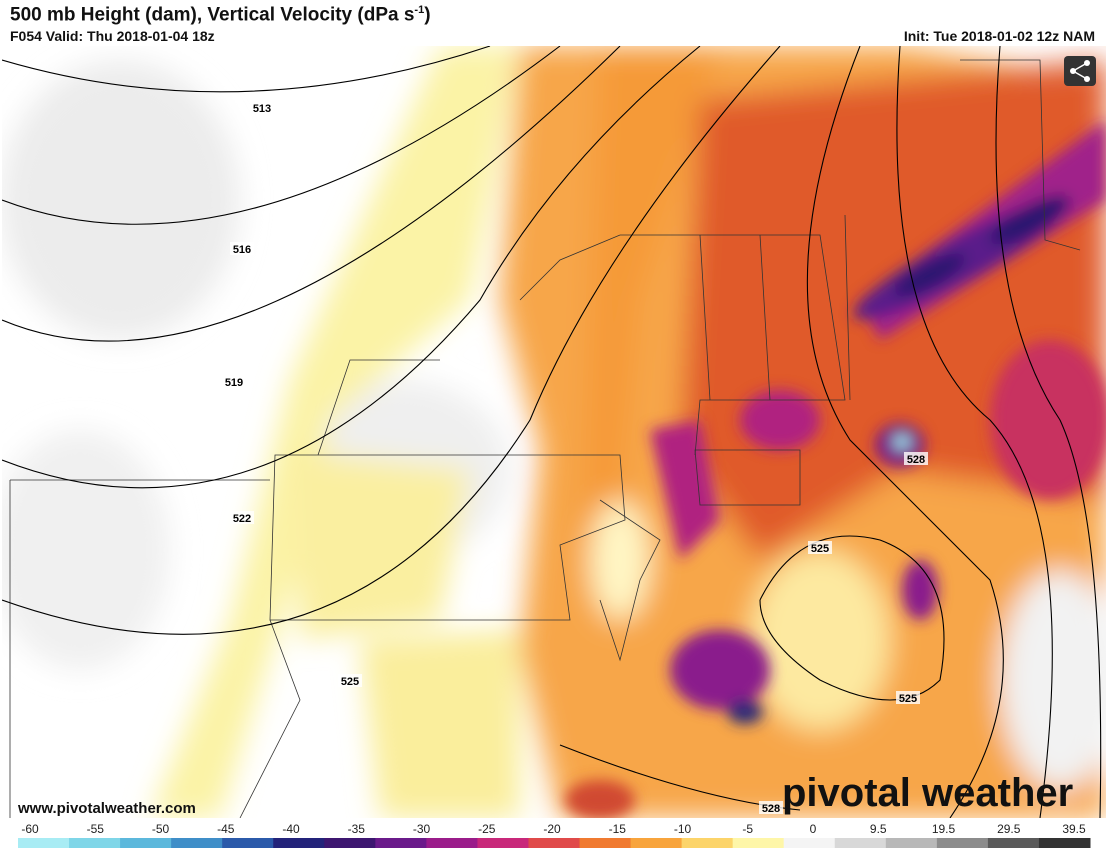 The image size is (1111, 859). What do you see at coordinates (291, 829) in the screenshot?
I see `colorbar-label: -40` at bounding box center [291, 829].